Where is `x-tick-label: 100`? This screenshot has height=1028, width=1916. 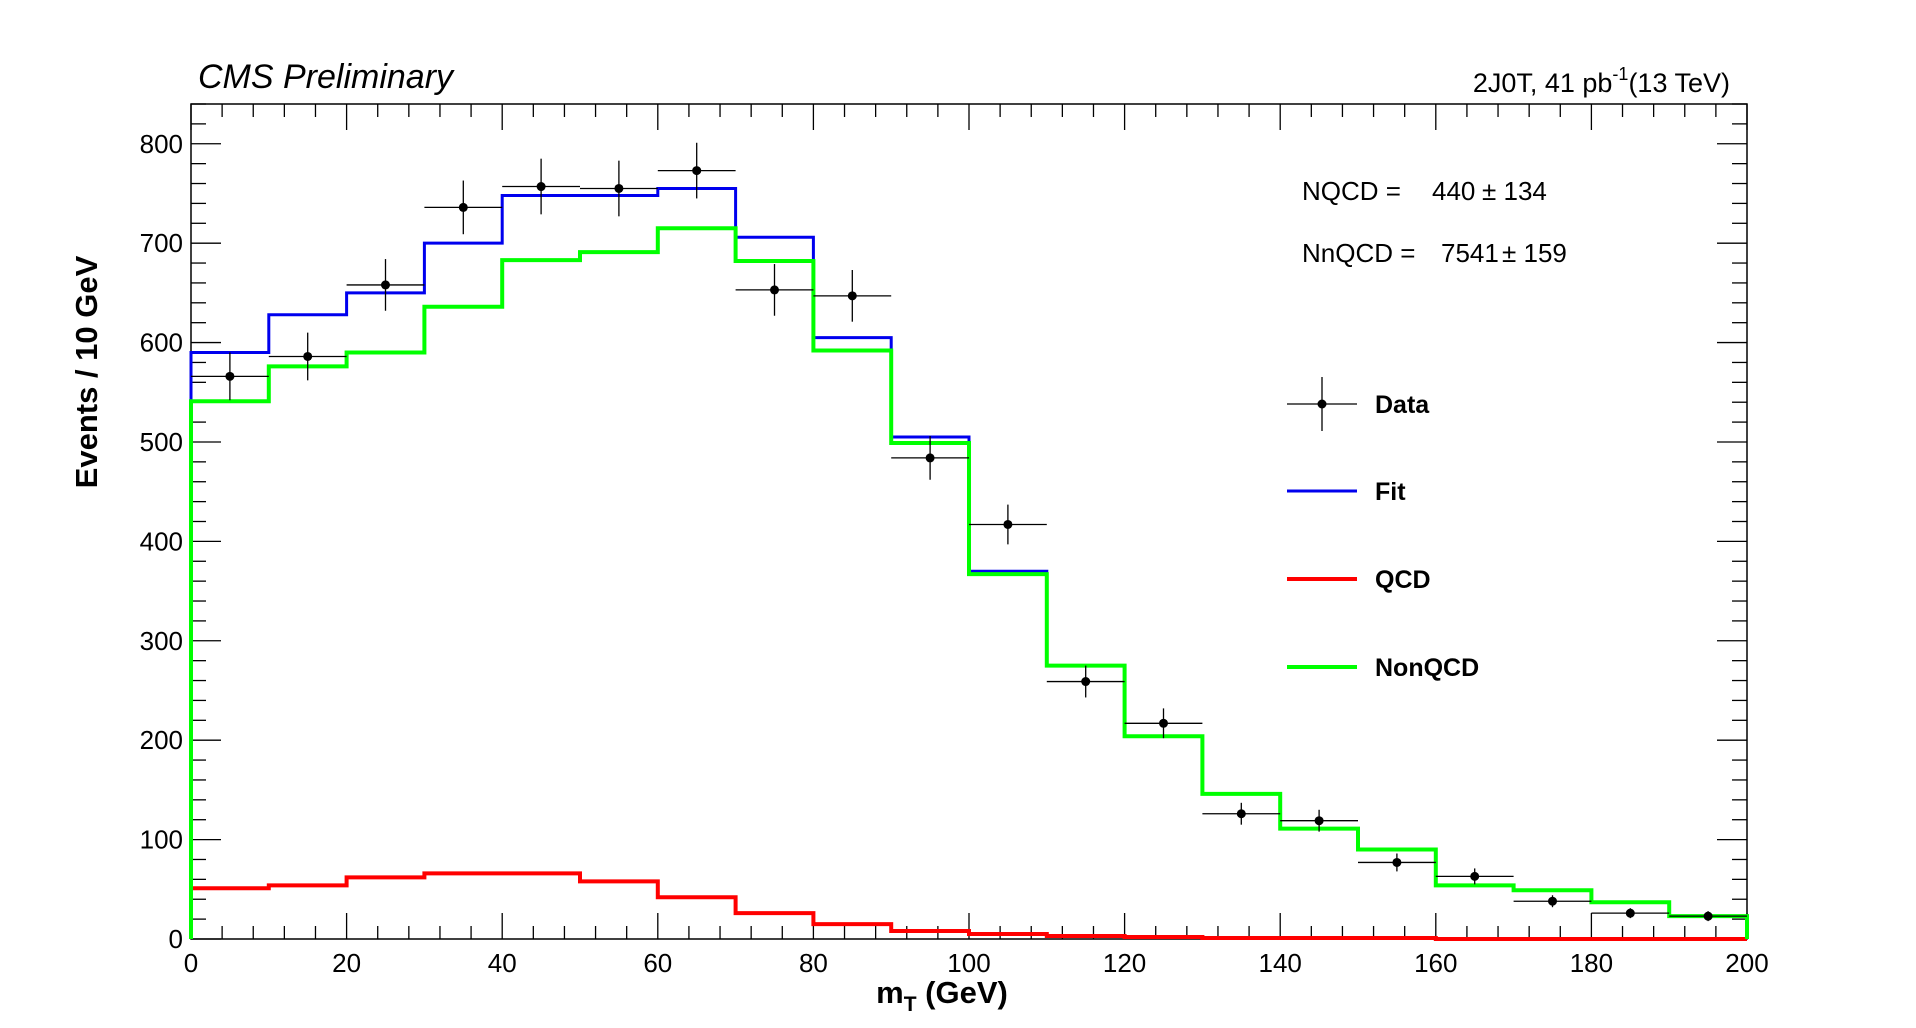
x-tick-label: 100 is located at coordinates (968, 963).